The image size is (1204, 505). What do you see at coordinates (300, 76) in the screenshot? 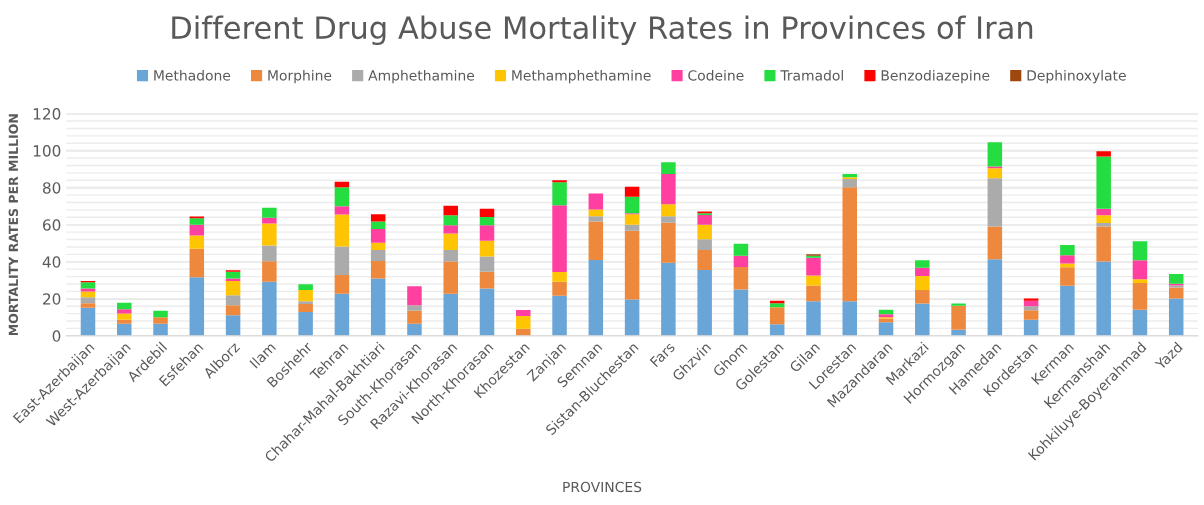
I see `legend-label: Morphine` at bounding box center [300, 76].